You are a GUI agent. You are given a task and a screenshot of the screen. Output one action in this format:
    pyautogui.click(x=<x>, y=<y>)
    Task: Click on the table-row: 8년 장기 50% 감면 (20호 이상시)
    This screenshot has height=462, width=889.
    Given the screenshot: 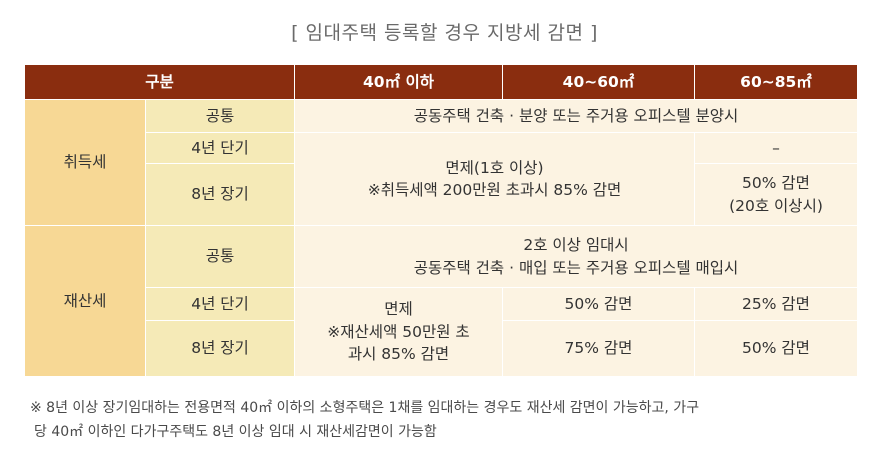 What is the action you would take?
    pyautogui.click(x=441, y=194)
    